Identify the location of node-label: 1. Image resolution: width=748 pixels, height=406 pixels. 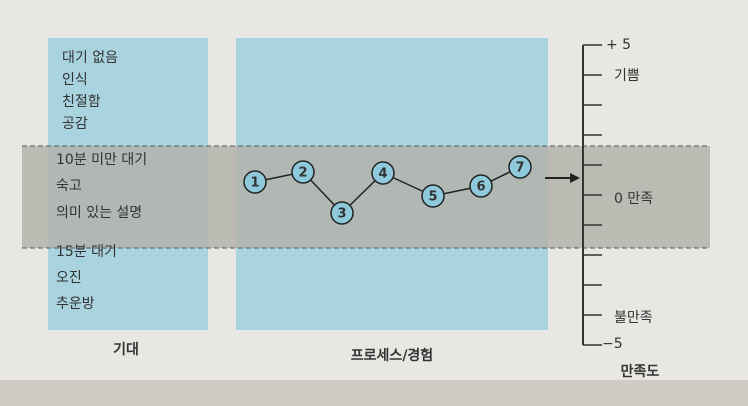
(254, 183).